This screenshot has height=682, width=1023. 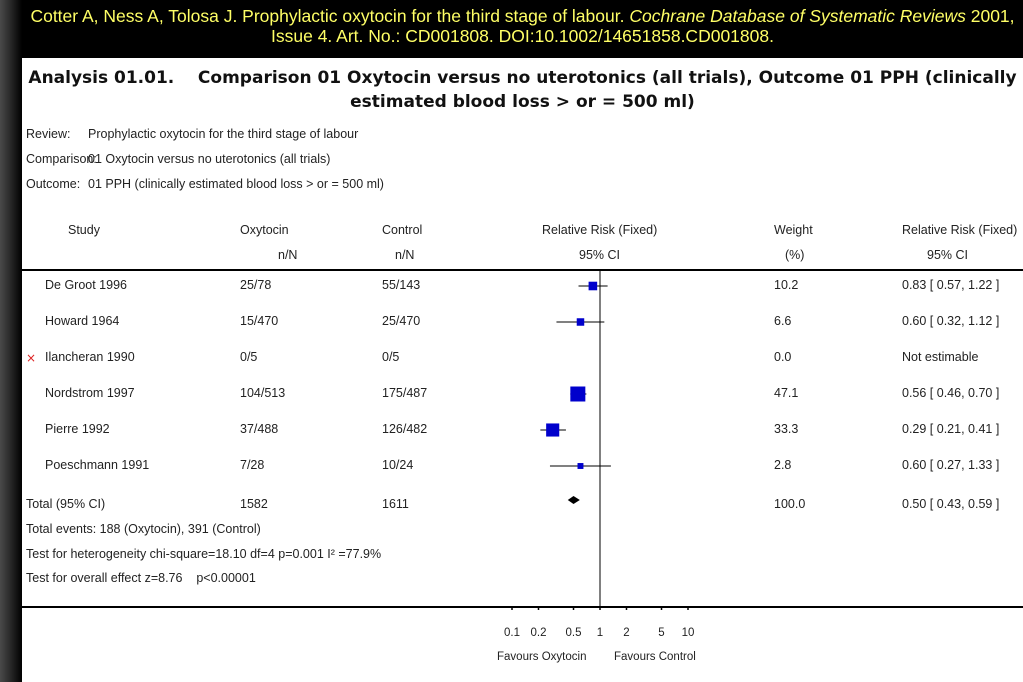 What do you see at coordinates (48, 134) in the screenshot?
I see `meta-review-label: Review:` at bounding box center [48, 134].